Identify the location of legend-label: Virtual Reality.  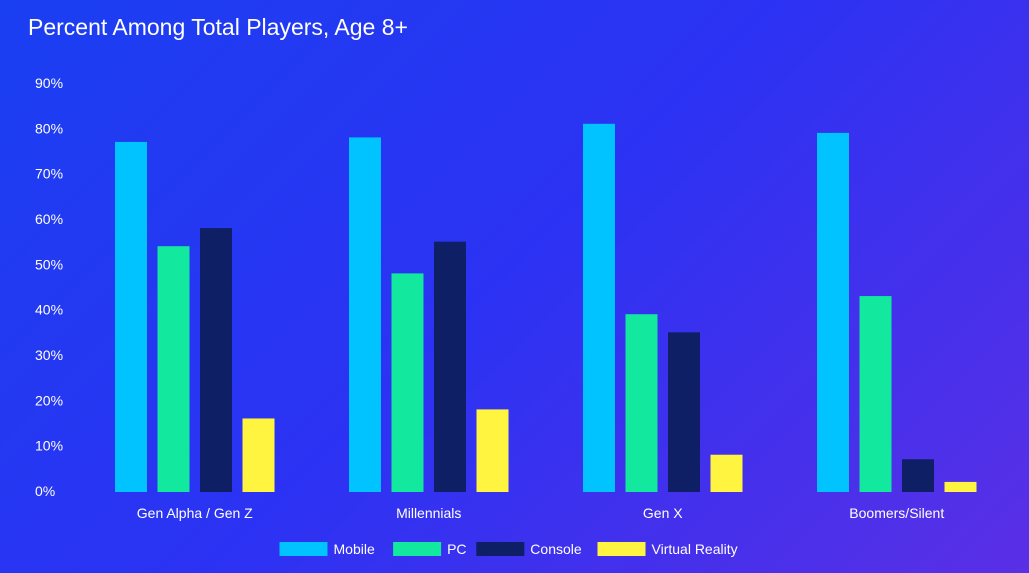
(695, 549).